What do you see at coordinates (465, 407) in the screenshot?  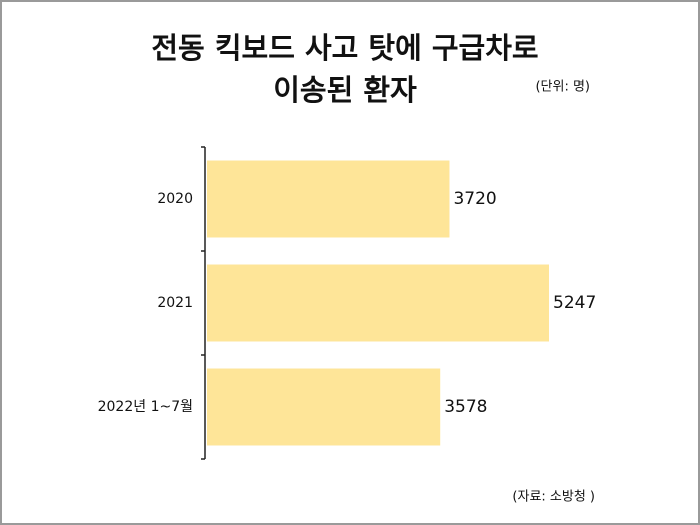 I see `value-label: 3578` at bounding box center [465, 407].